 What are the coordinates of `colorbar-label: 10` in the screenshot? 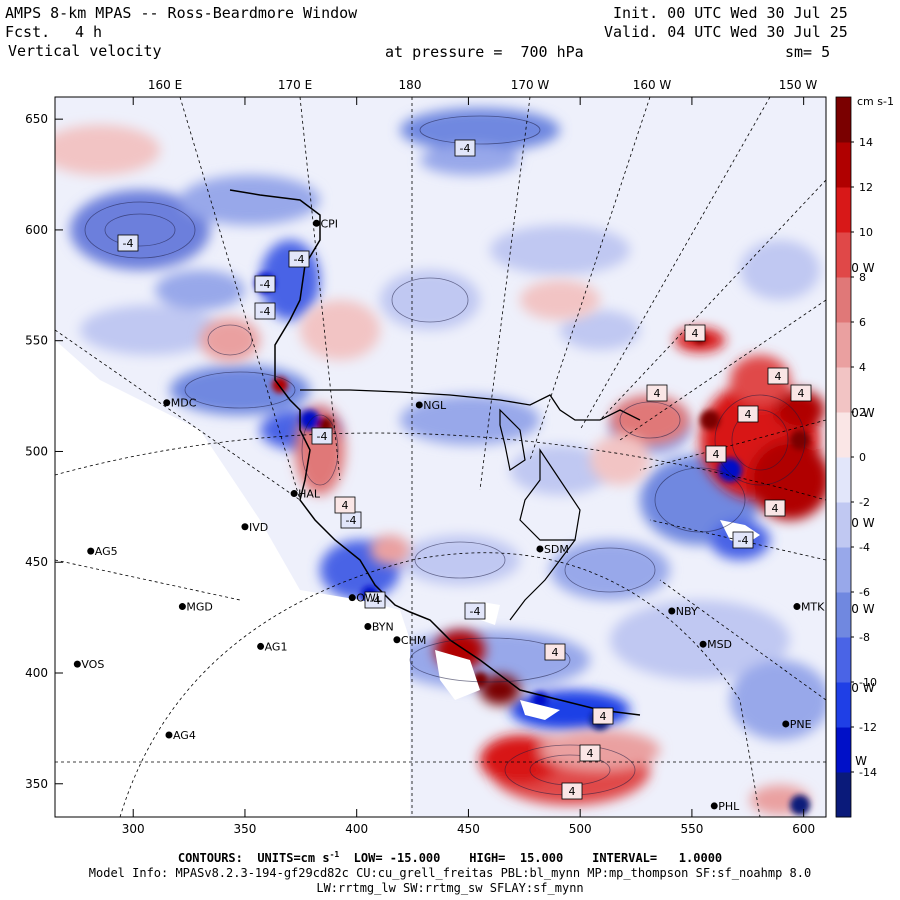 It's located at (866, 232).